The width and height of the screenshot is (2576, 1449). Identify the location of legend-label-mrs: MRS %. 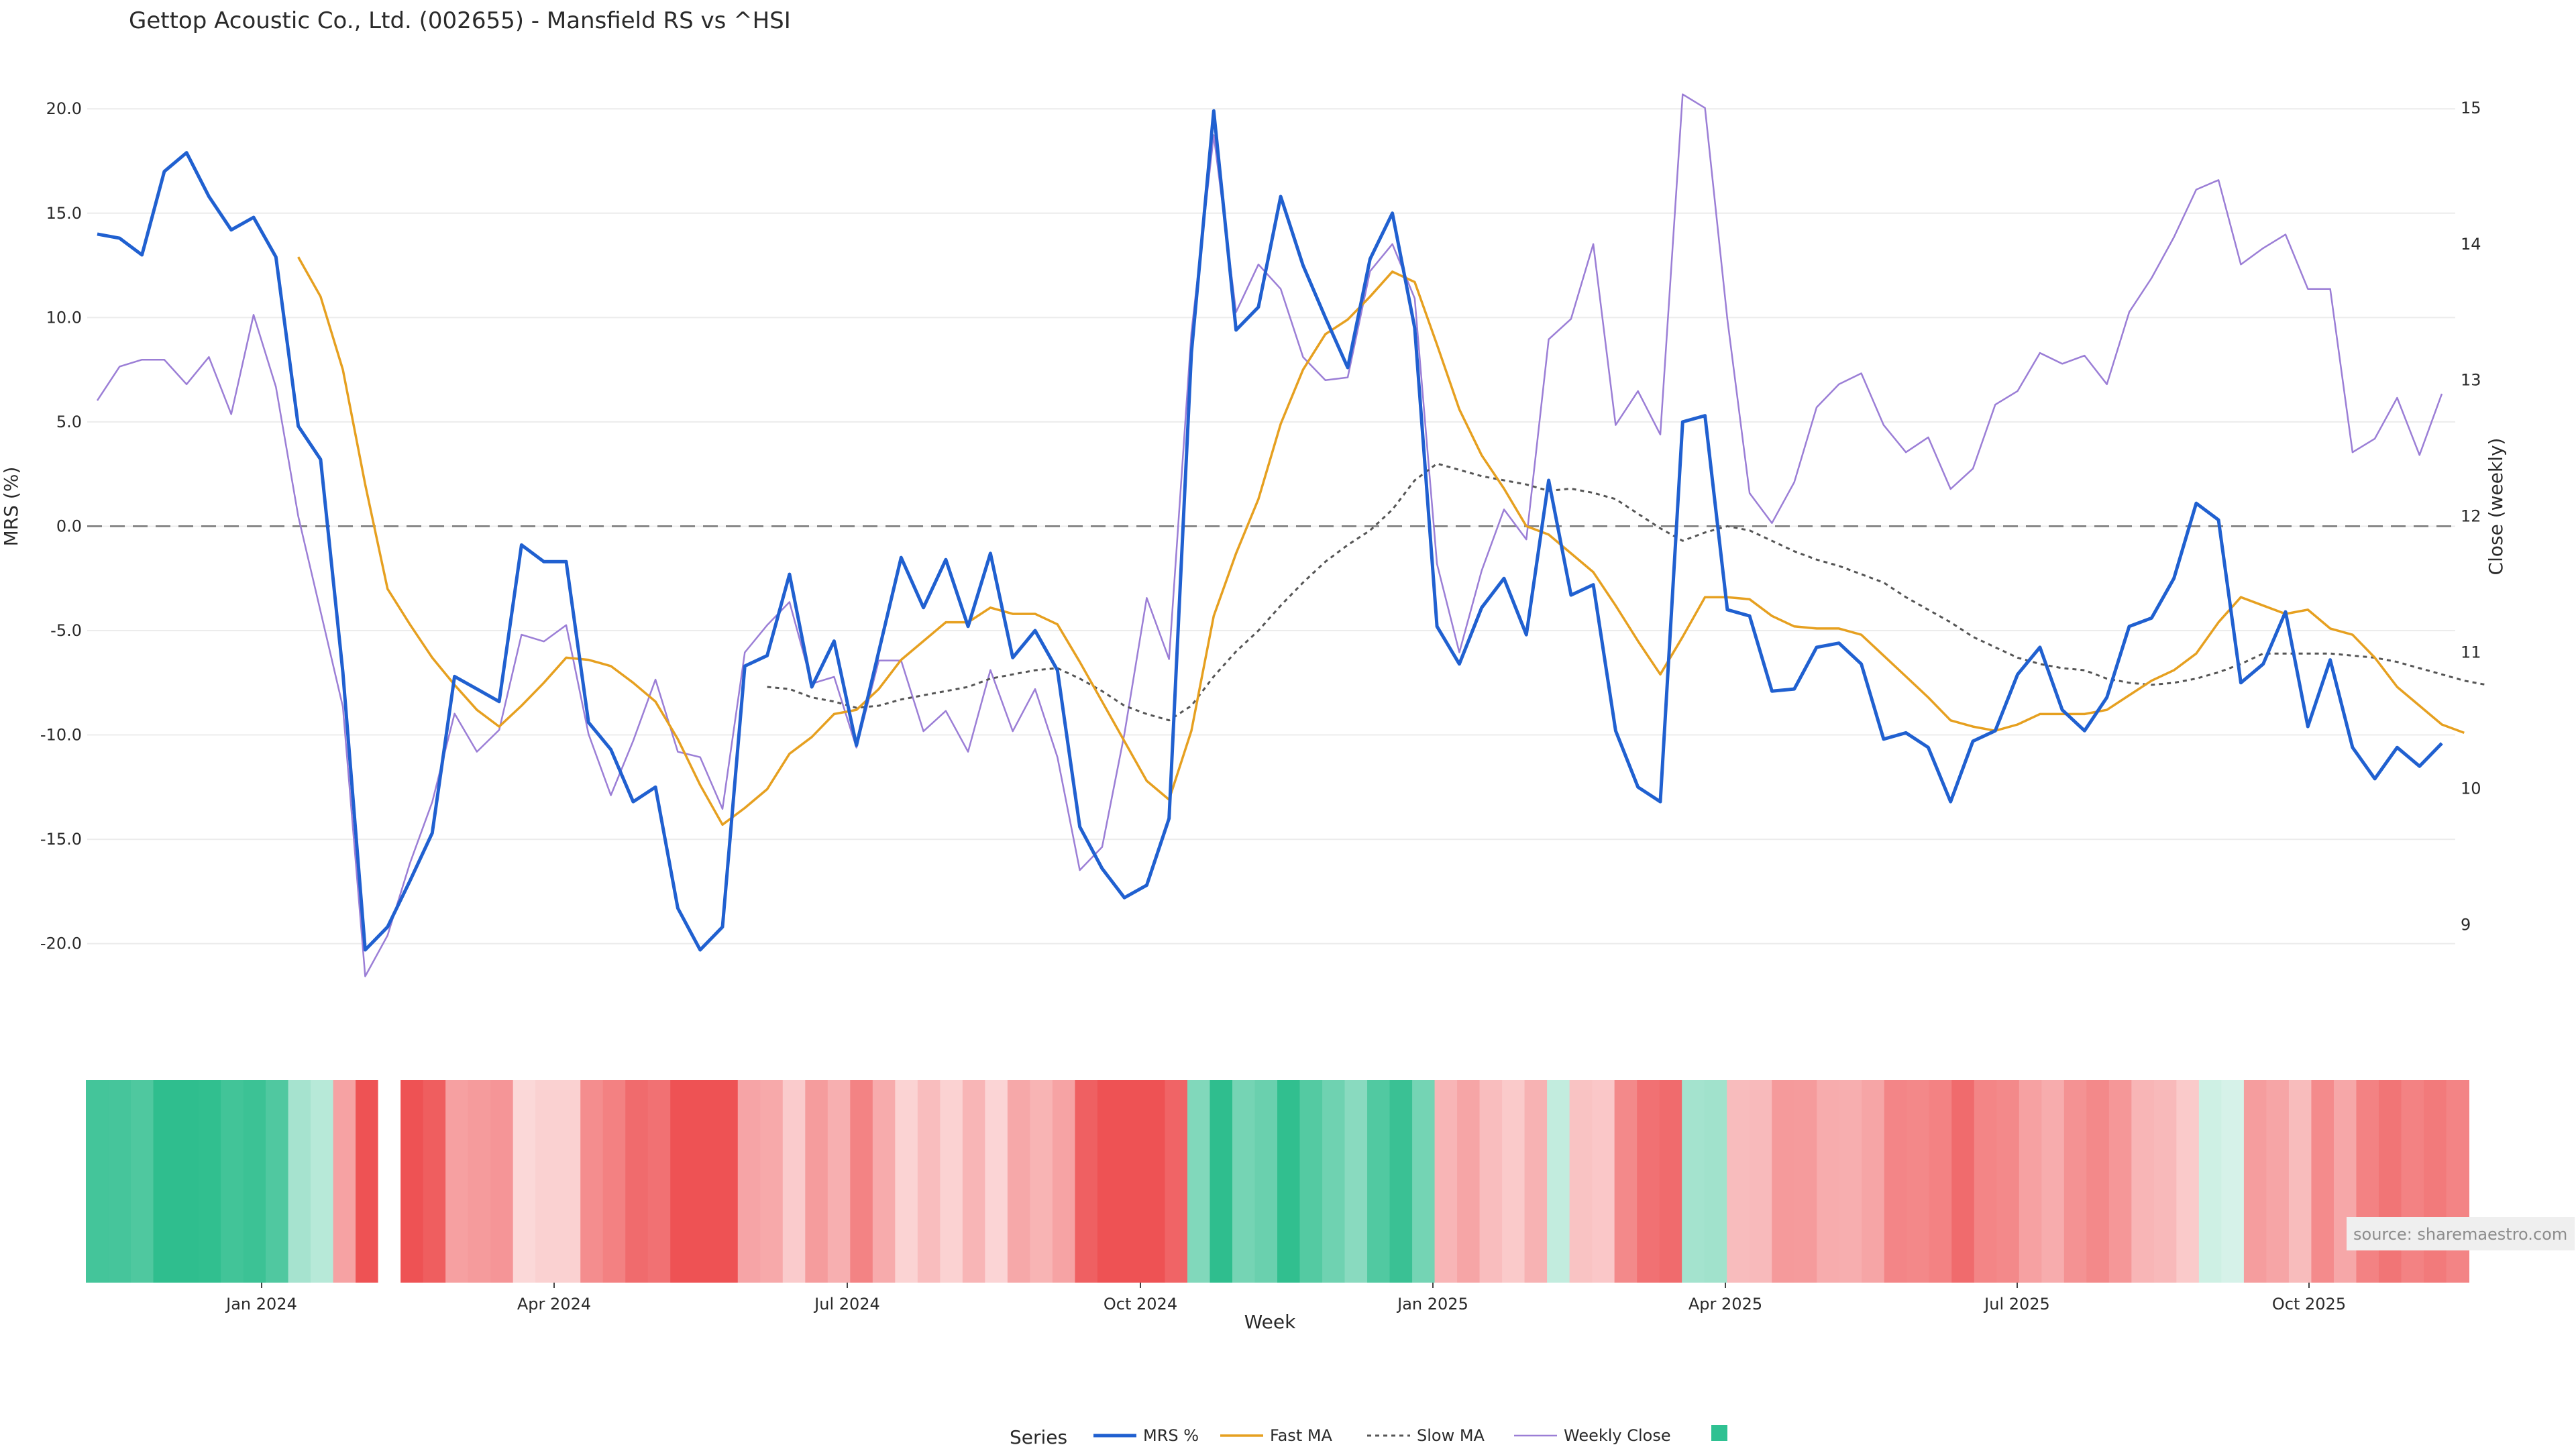
(1171, 1435).